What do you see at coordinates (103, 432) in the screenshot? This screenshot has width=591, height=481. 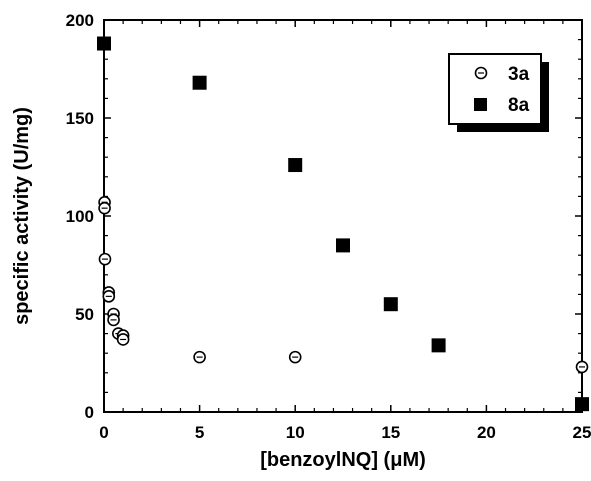 I see `x-tick-label: 0` at bounding box center [103, 432].